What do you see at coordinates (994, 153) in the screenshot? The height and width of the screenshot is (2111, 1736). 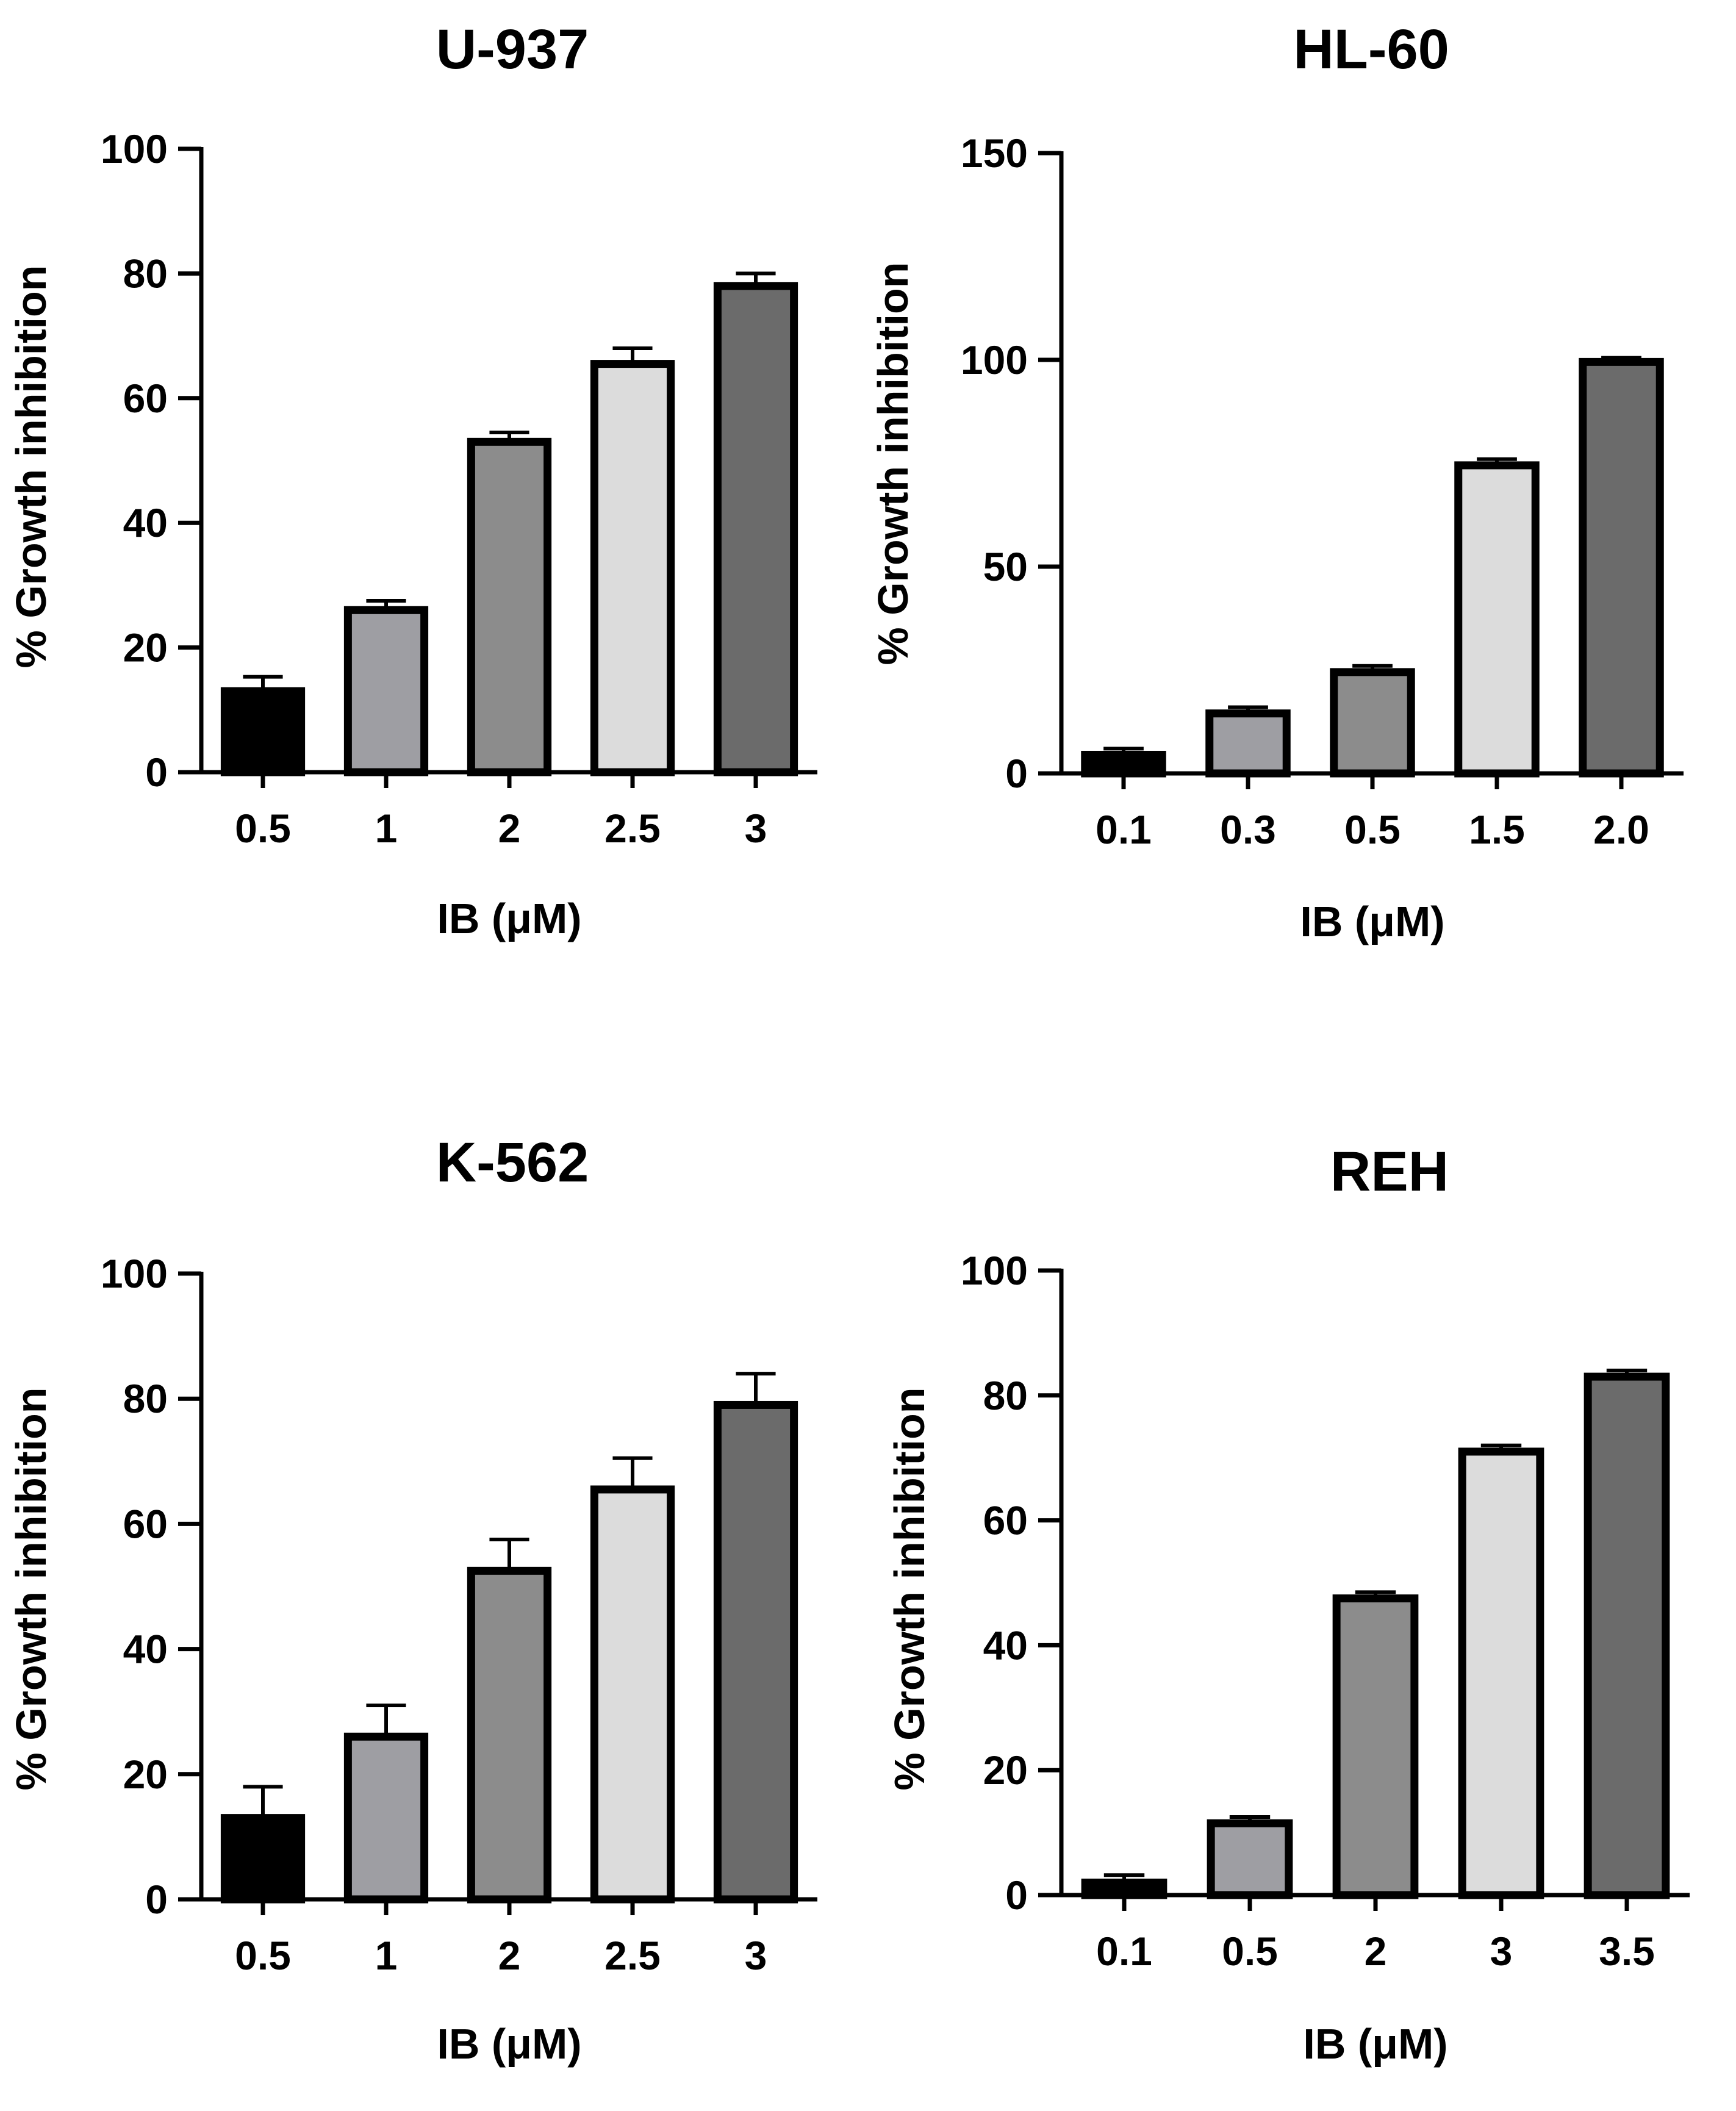 I see `y-tick-label: 150` at bounding box center [994, 153].